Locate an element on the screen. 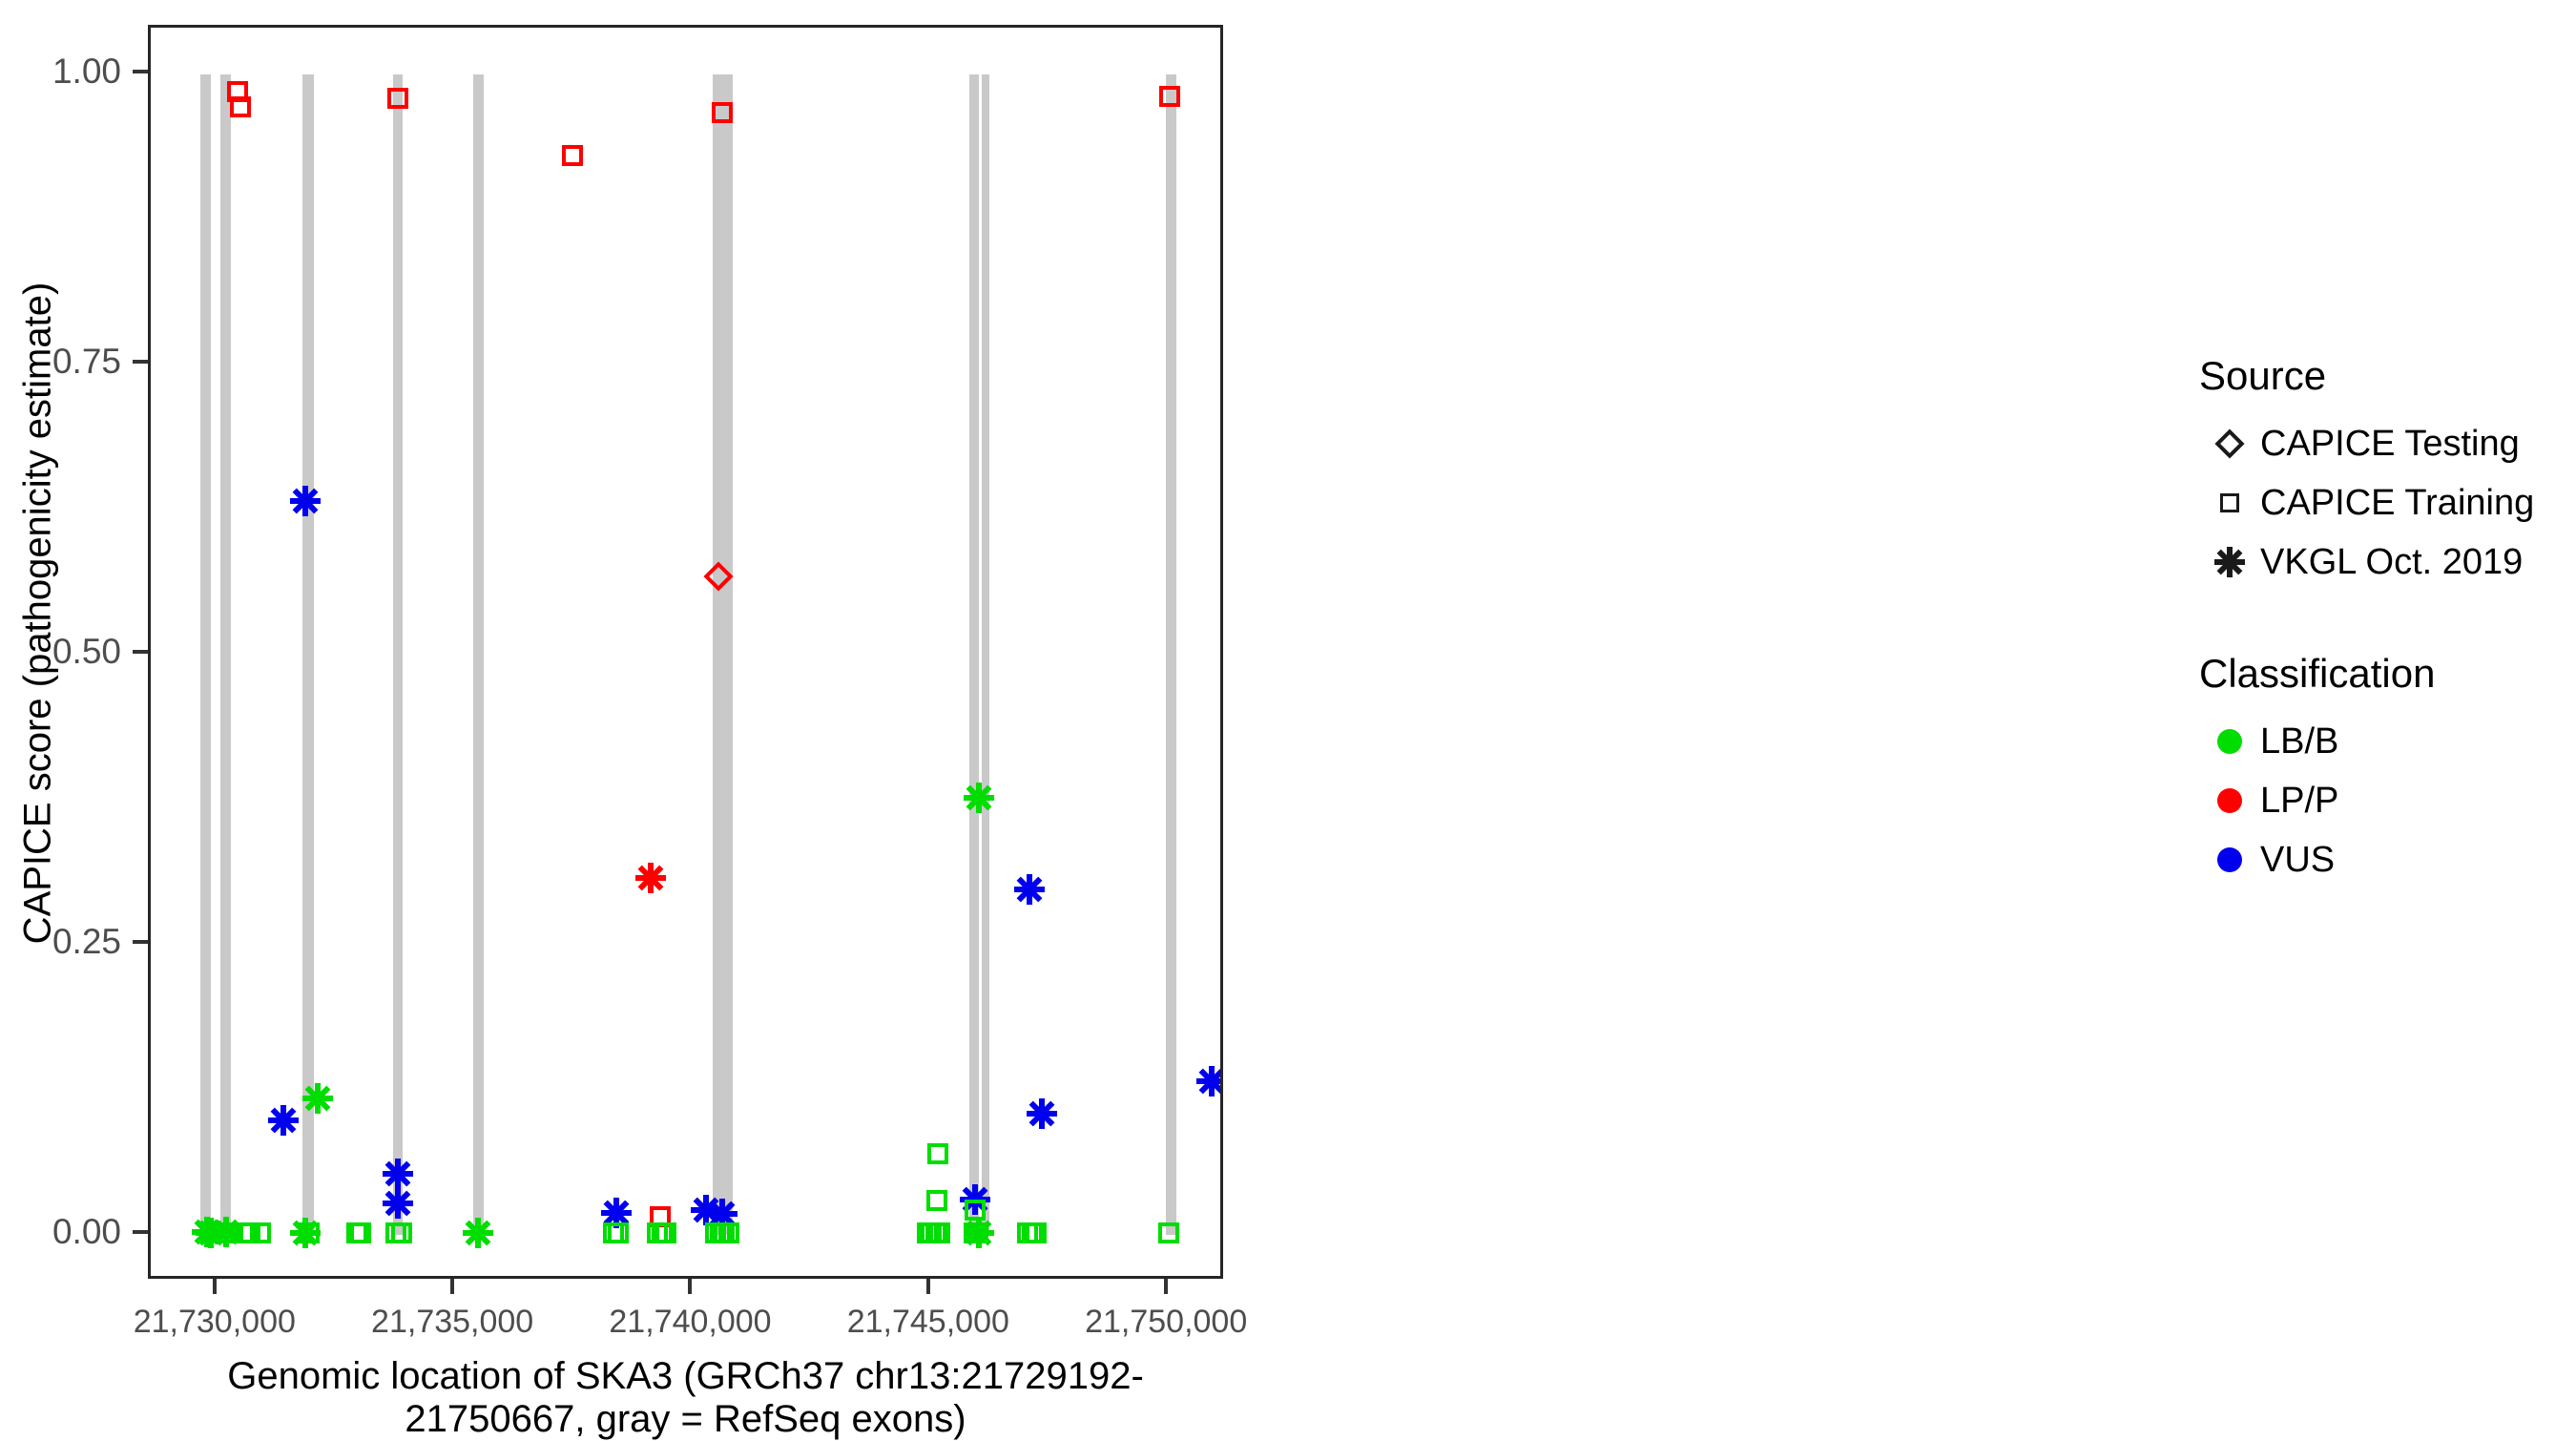 The image size is (2576, 1441). legend: Source CAPICE Testing CAPICE Training is located at coordinates (2380, 651).